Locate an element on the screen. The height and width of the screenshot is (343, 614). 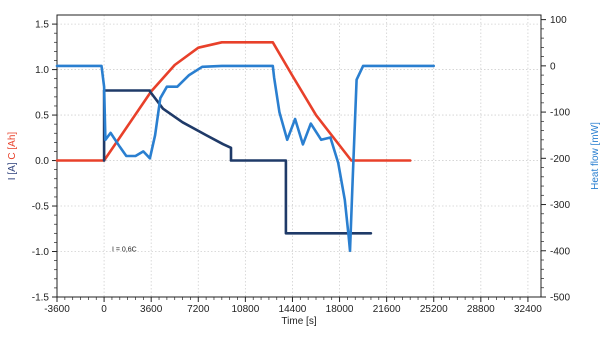
x-tick-label: 14400 is located at coordinates (293, 309).